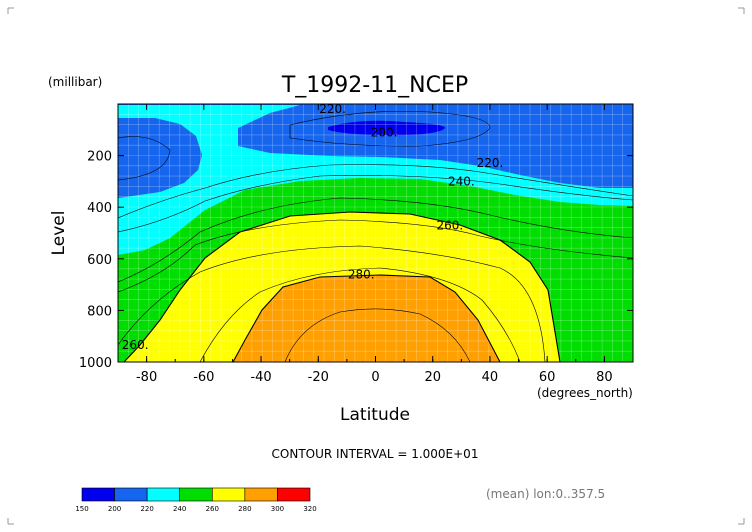  I want to click on contour-label: 200., so click(384, 132).